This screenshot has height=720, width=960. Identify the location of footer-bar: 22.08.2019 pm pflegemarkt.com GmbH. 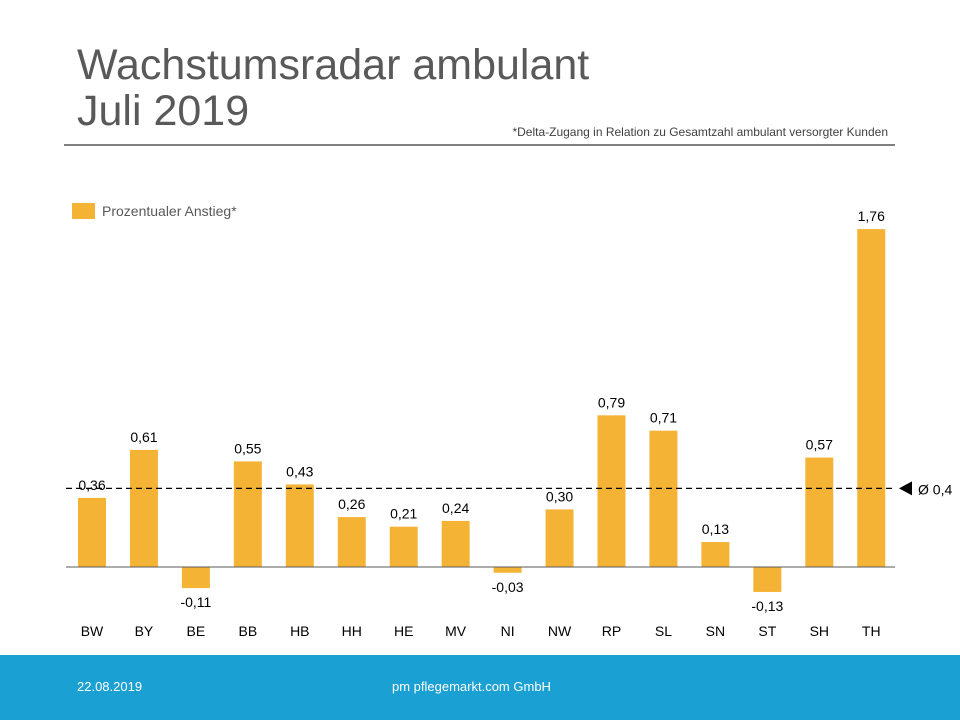
(480, 687).